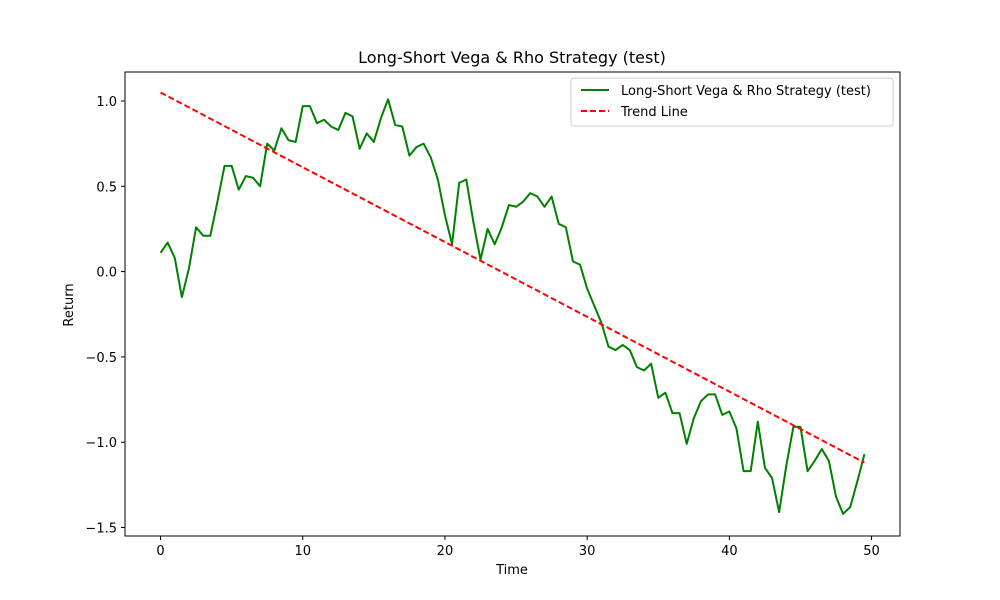  I want to click on chart-title: Long-Short Vega & Rho Strategy (test), so click(512, 57).